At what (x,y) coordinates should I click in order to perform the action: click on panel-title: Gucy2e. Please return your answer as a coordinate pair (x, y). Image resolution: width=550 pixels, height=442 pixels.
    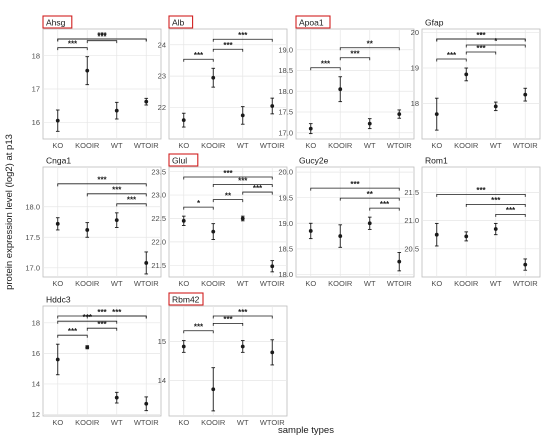
    Looking at the image, I should click on (314, 161).